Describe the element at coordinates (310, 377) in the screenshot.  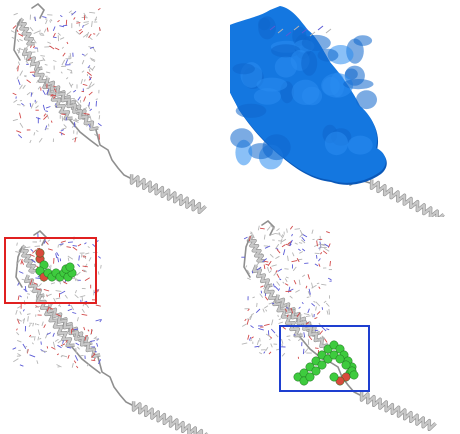
I see `ligand-carbon-atom` at that location.